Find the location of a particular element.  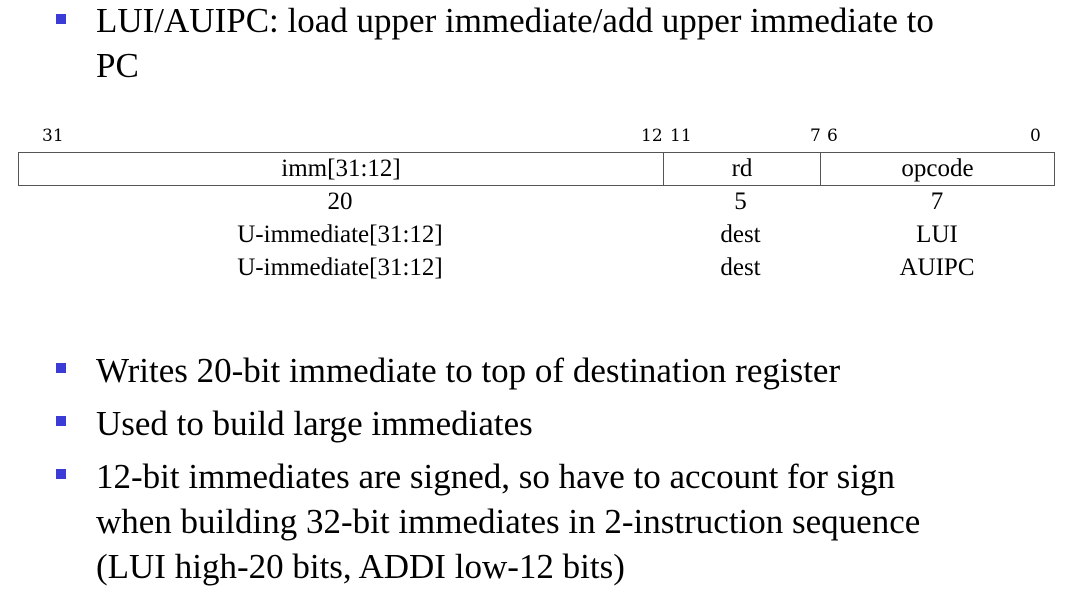

lui-rd: dest is located at coordinates (740, 234).